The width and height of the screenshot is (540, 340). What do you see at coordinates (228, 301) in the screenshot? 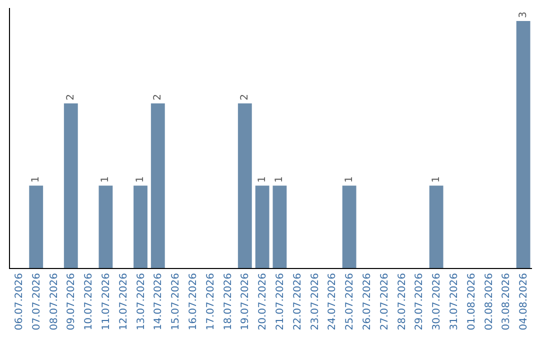
I see `x-tick-label: 18.07.2026` at bounding box center [228, 301].